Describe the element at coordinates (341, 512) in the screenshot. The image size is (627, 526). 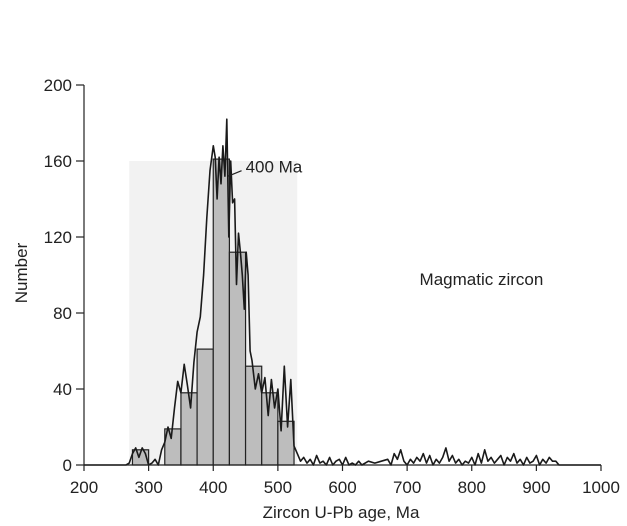
I see `x-axis-title: Zircon U-Pb age, Ma` at that location.